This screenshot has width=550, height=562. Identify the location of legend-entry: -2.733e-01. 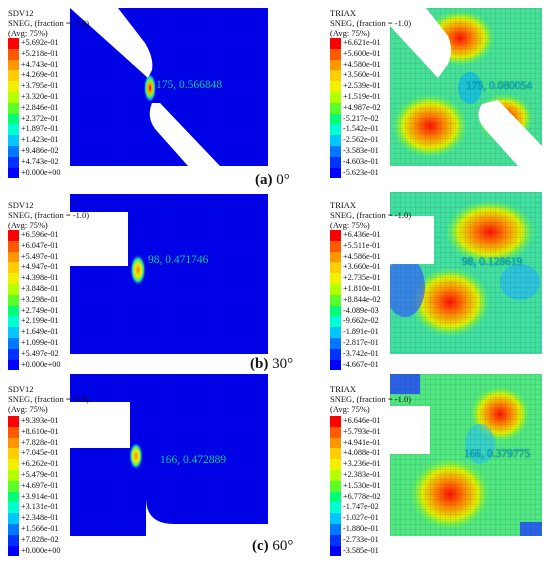
(360, 540).